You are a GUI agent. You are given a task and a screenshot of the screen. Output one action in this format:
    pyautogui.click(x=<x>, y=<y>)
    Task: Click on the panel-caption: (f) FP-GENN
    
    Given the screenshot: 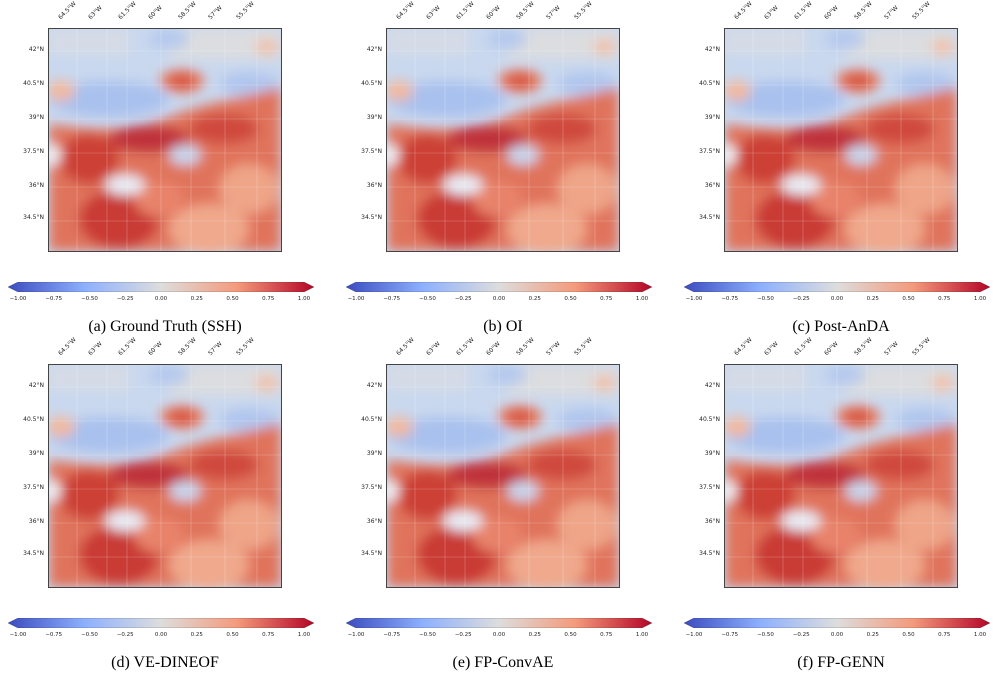 What is the action you would take?
    pyautogui.click(x=841, y=662)
    